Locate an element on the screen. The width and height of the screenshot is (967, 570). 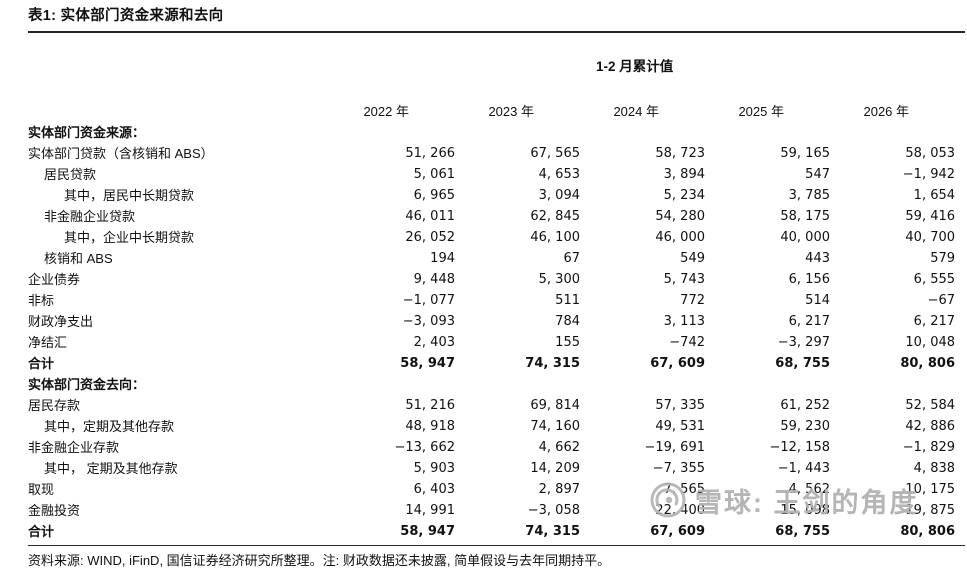
value-2024: 5, 743 is located at coordinates (684, 279).